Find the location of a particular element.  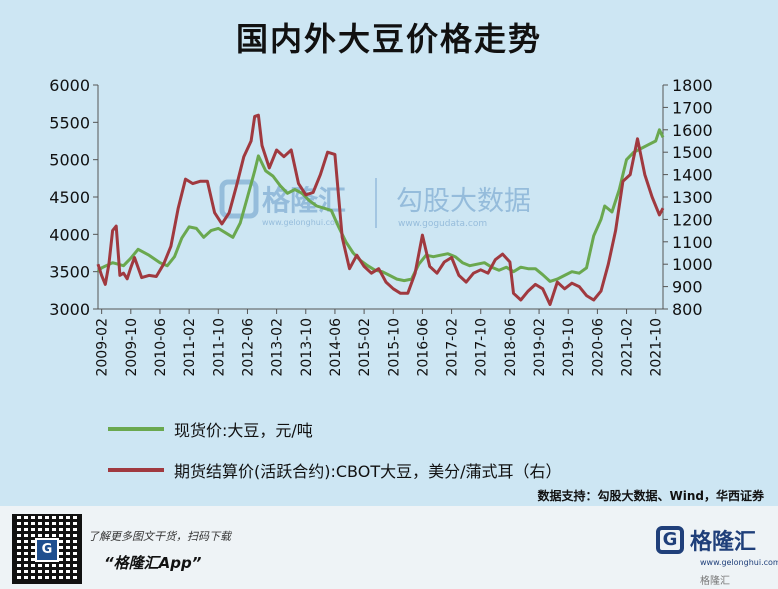

brand-logo-icon: G is located at coordinates (670, 540).